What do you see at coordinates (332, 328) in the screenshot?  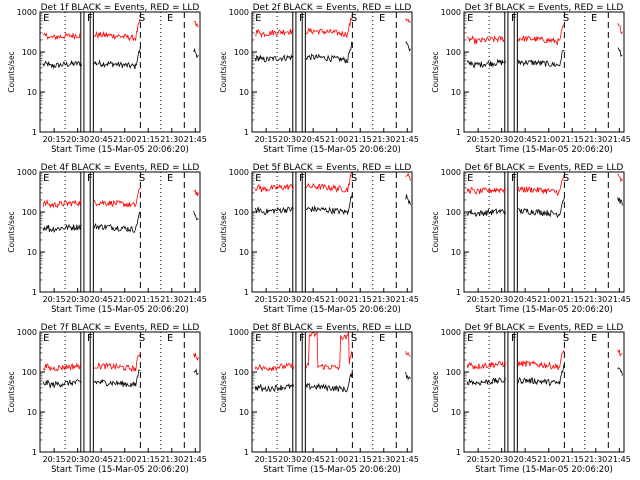 I see `panel-title: Det 8f BLACK = Events, RED = LLD` at bounding box center [332, 328].